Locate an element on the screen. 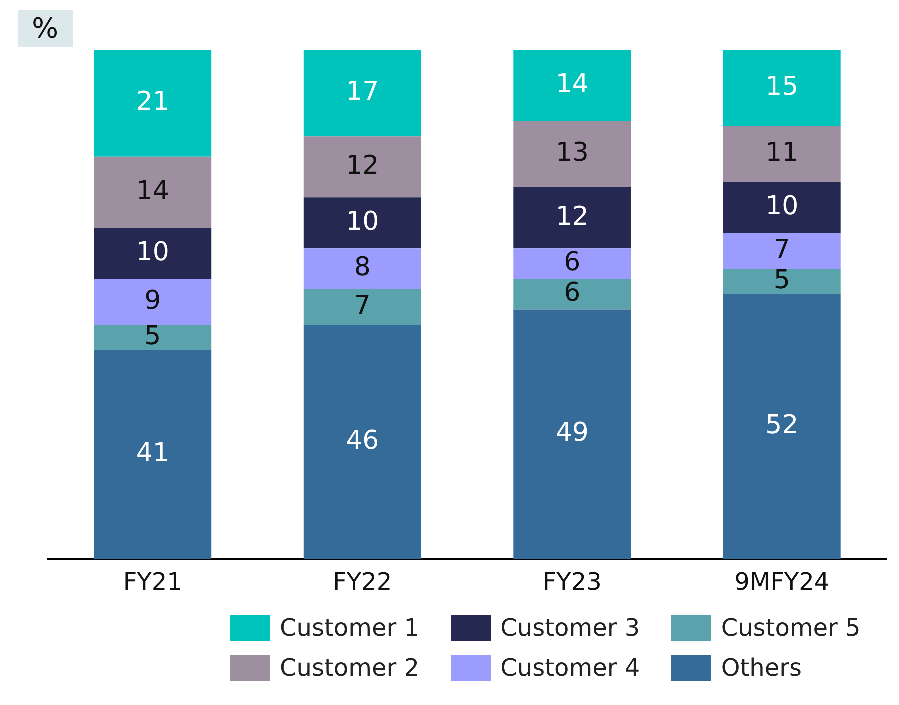 The height and width of the screenshot is (705, 899). legend-label: Customer 2 is located at coordinates (350, 668).